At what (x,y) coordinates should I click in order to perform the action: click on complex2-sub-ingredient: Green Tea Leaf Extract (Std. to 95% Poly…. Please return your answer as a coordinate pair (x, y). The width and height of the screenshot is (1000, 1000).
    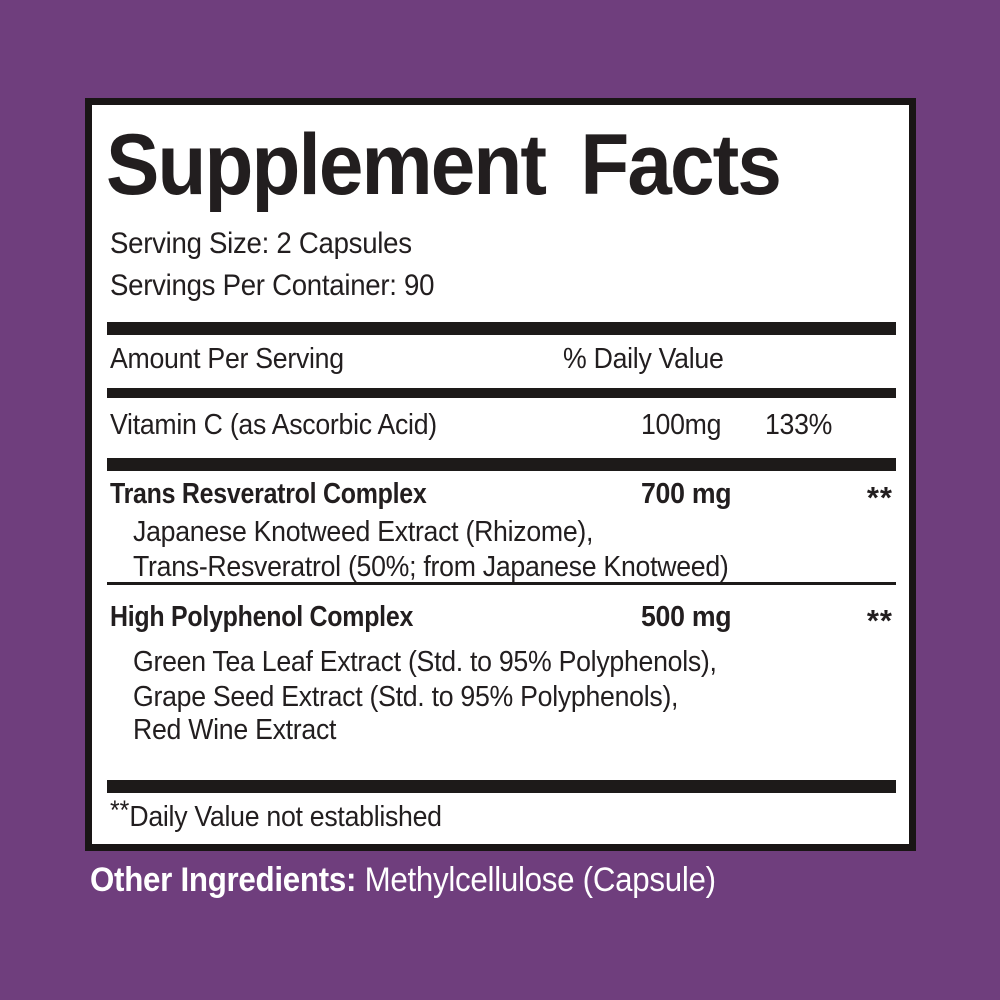
    Looking at the image, I should click on (450, 662).